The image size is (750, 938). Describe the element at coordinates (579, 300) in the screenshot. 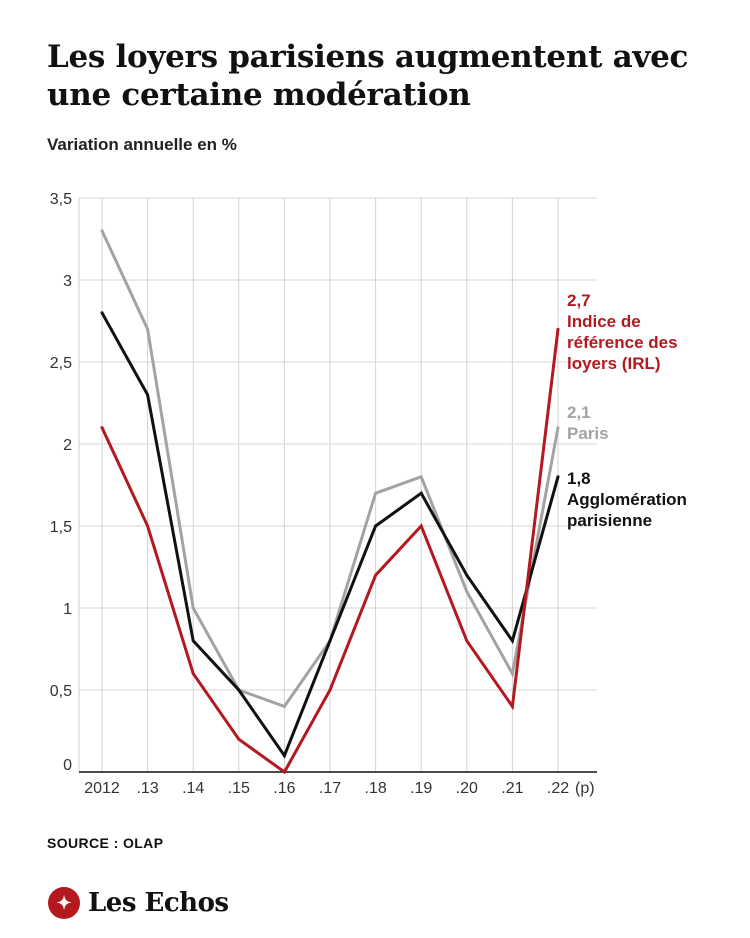

I see `end-value-irl: 2,7` at that location.